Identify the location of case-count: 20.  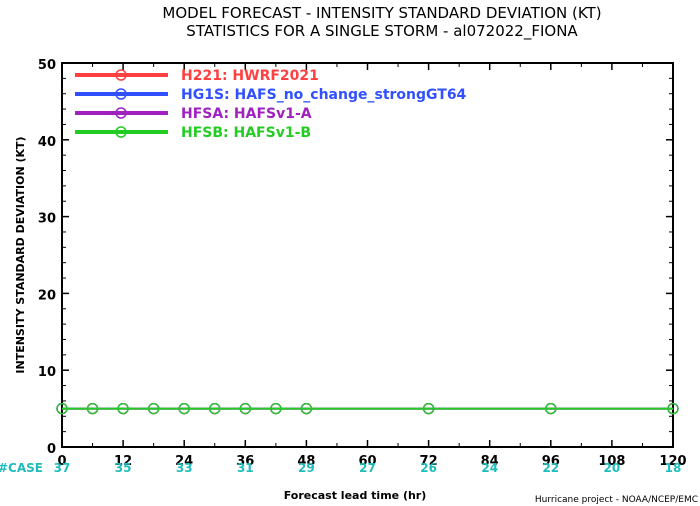
(612, 468).